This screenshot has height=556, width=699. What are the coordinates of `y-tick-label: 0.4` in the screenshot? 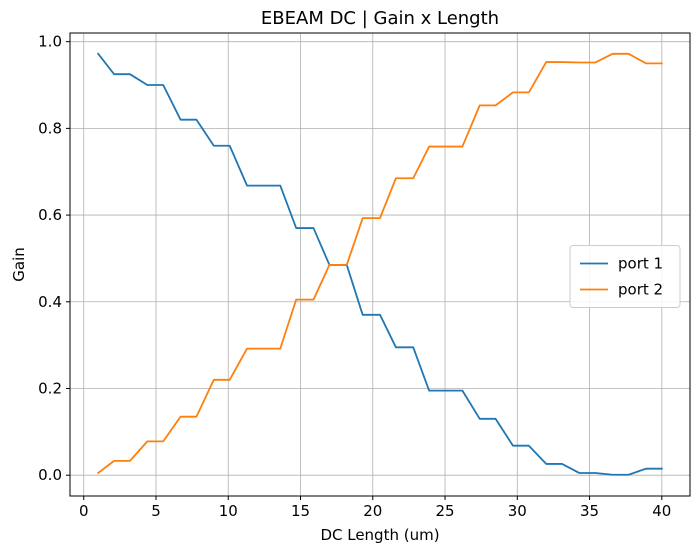 It's located at (50, 302).